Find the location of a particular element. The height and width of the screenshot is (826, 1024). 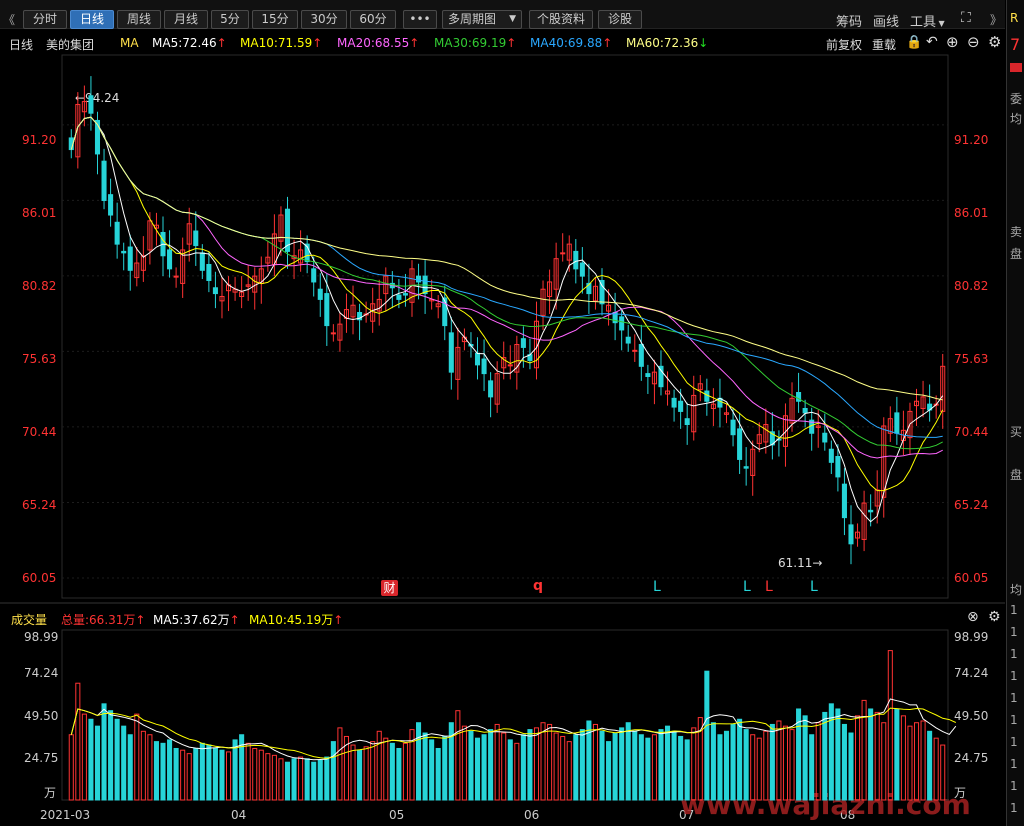

more-icon: ••• is located at coordinates (420, 19).